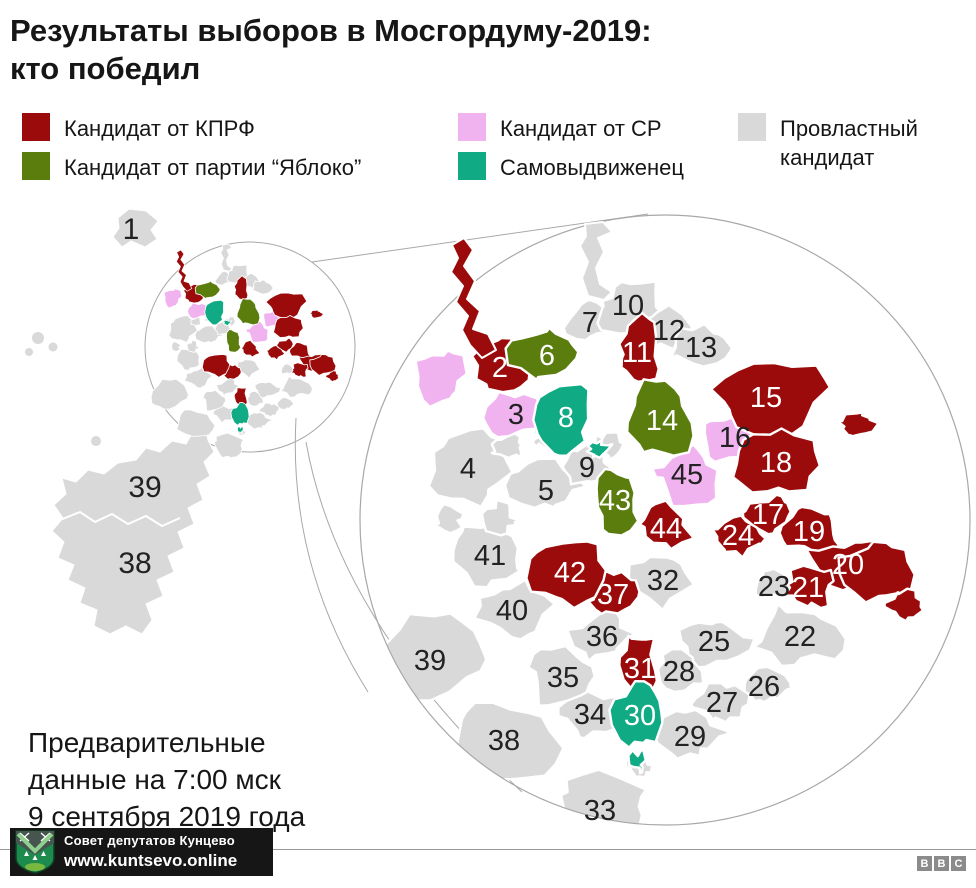  What do you see at coordinates (570, 573) in the screenshot?
I see `district-label-42: 42` at bounding box center [570, 573].